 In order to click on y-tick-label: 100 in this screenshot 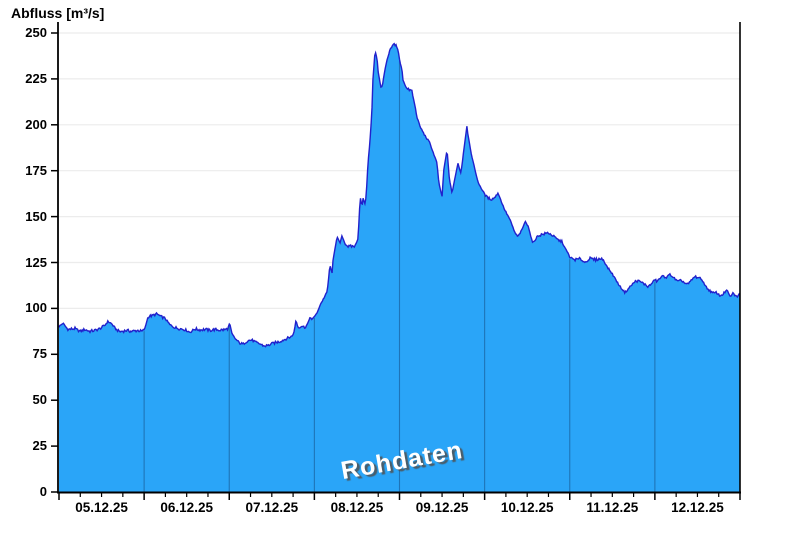, I will do `click(36, 308)`.